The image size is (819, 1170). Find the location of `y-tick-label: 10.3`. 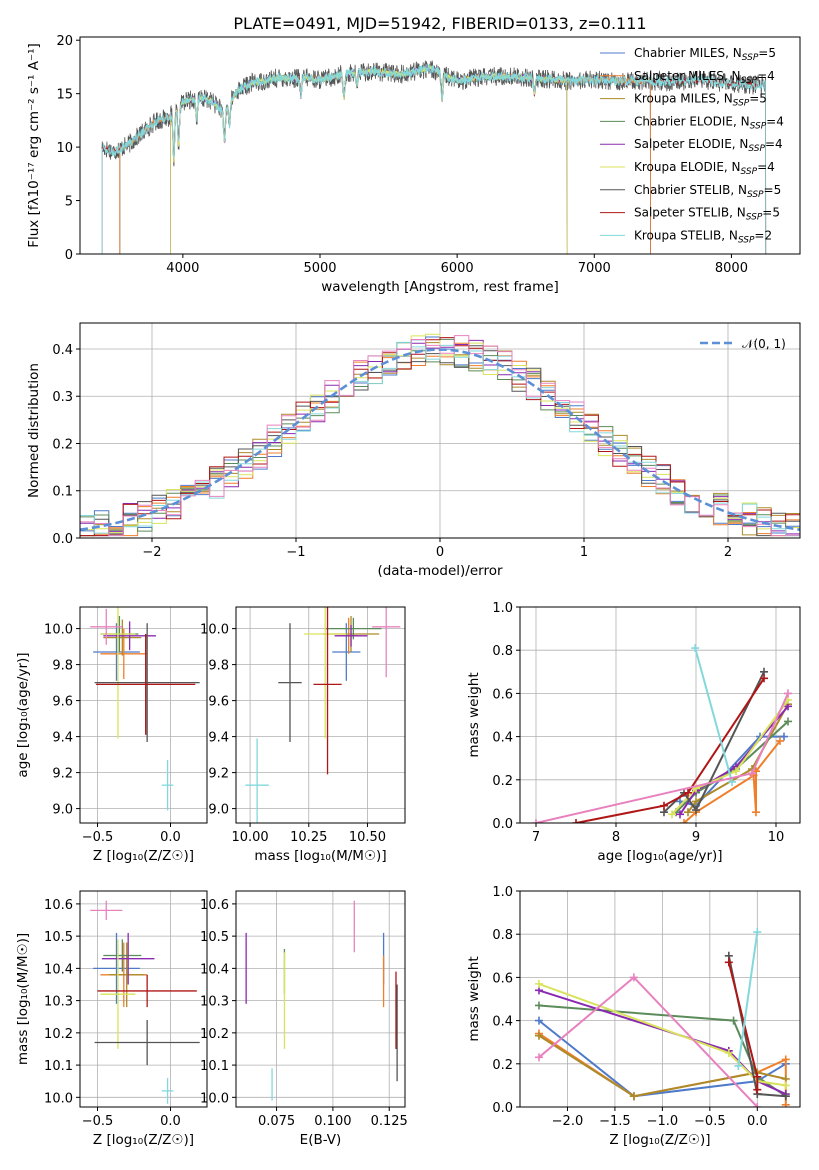

y-tick-label: 10.3 is located at coordinates (214, 1002).